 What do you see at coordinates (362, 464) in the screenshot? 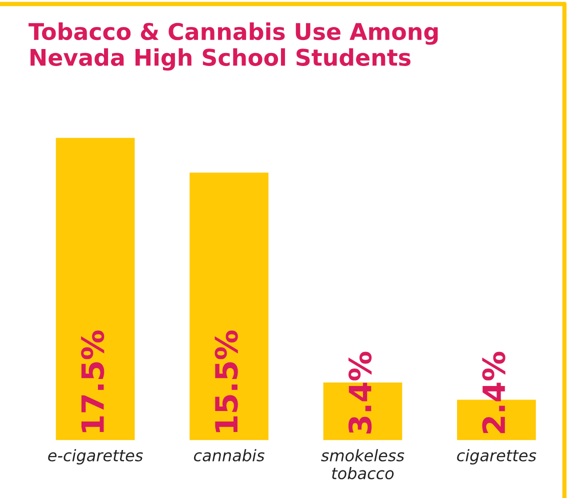
I see `x-tick-label: smokeless tobacco` at bounding box center [362, 464].